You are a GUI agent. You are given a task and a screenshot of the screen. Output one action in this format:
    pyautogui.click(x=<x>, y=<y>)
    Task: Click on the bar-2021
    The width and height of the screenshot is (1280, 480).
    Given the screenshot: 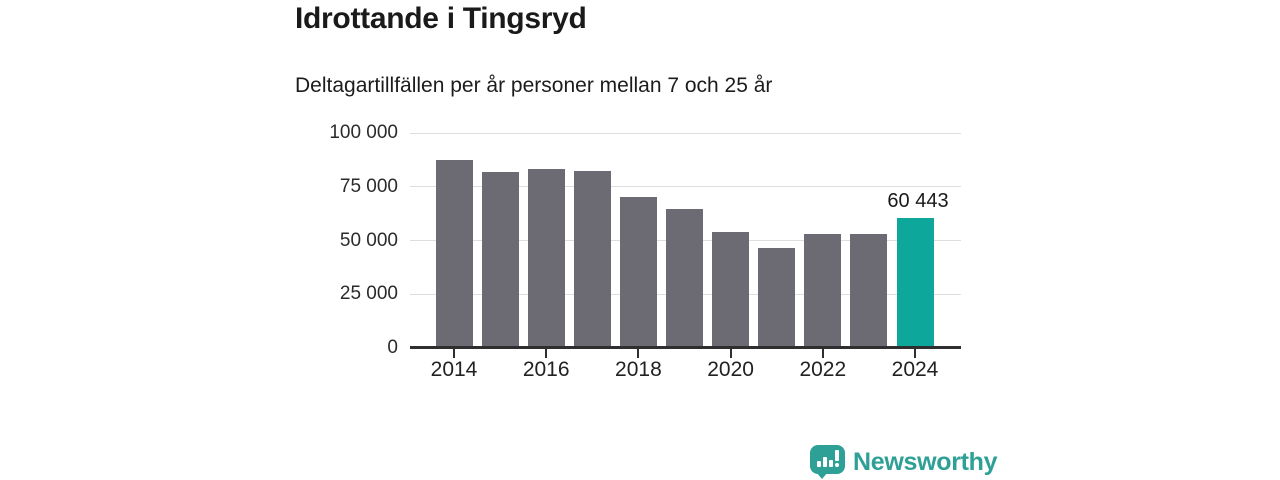 What is the action you would take?
    pyautogui.click(x=777, y=298)
    